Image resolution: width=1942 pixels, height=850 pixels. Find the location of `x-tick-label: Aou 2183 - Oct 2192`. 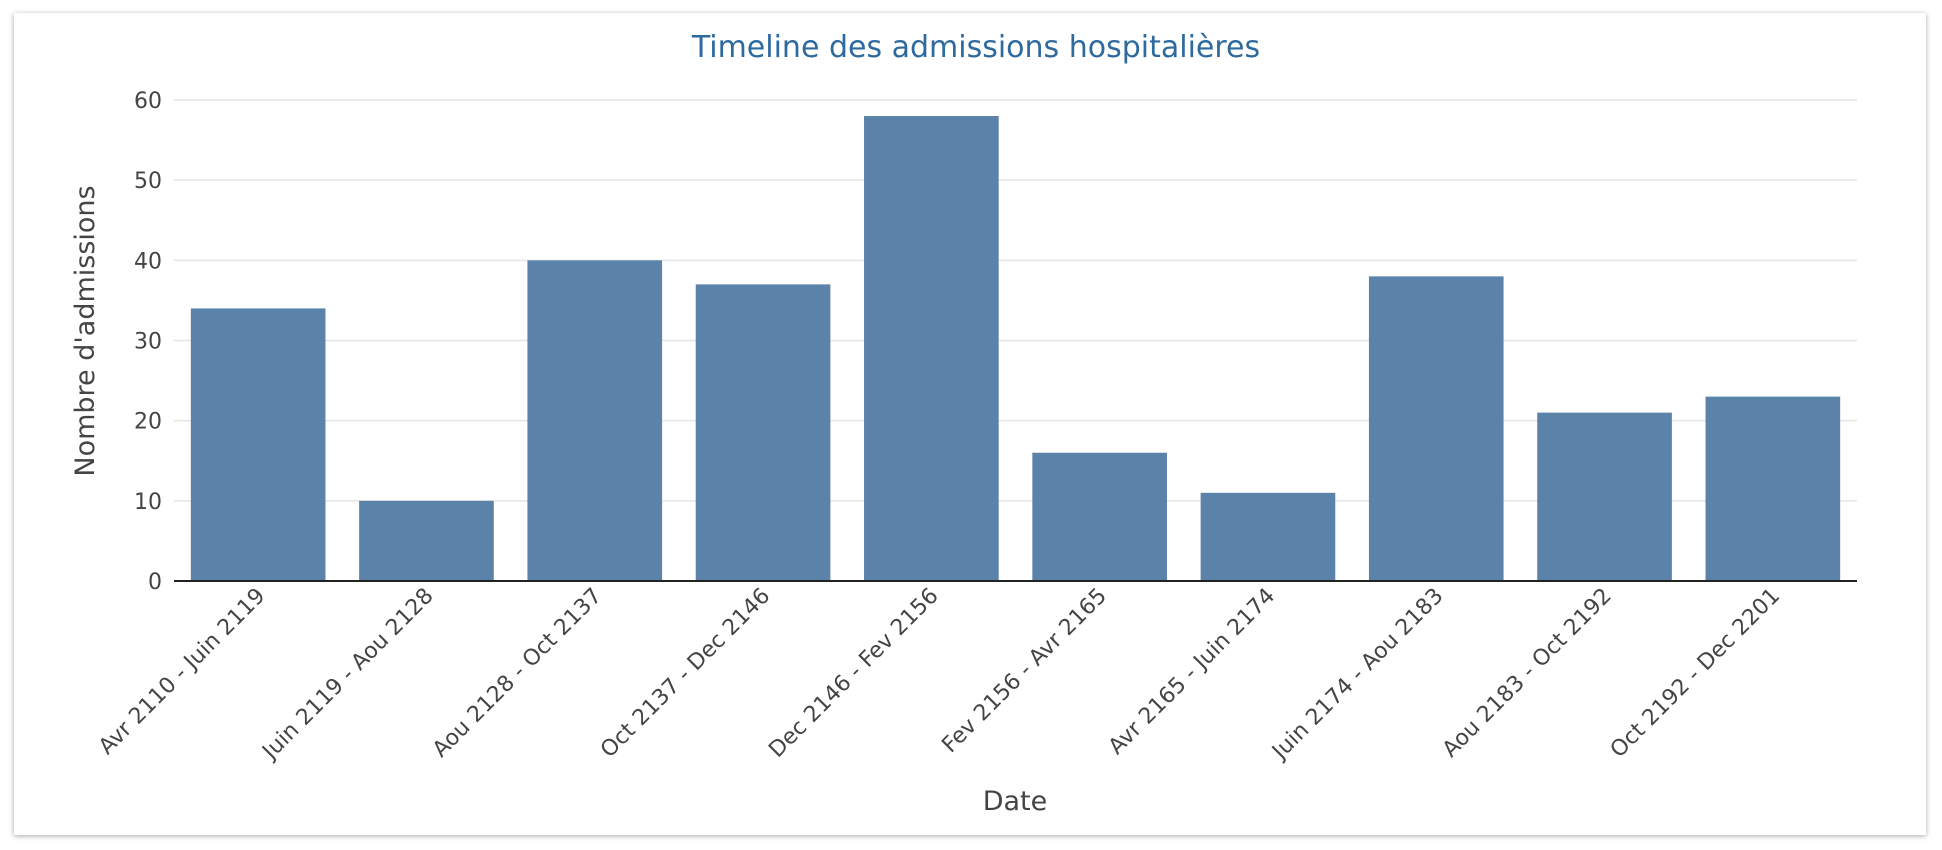

x-tick-label: Aou 2183 - Oct 2192 is located at coordinates (1527, 673).